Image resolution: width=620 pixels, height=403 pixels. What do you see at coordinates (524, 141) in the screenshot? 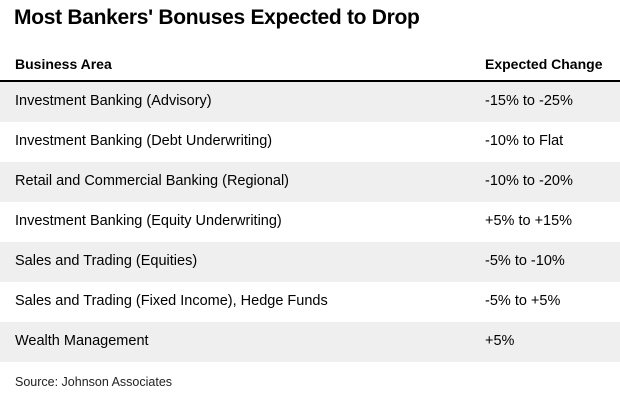
I see `expected-change-cell: -10% to Flat` at bounding box center [524, 141].